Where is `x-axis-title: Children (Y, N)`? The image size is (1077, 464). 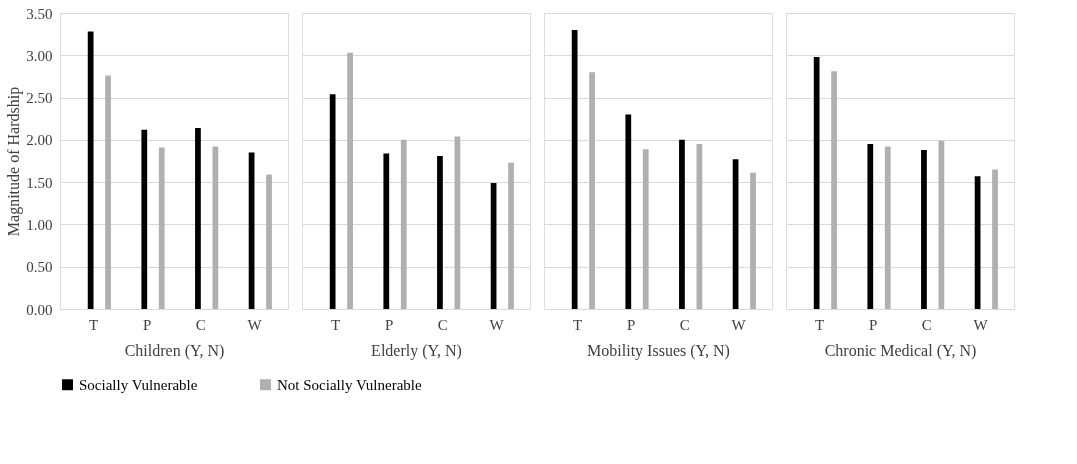 x-axis-title: Children (Y, N) is located at coordinates (174, 350).